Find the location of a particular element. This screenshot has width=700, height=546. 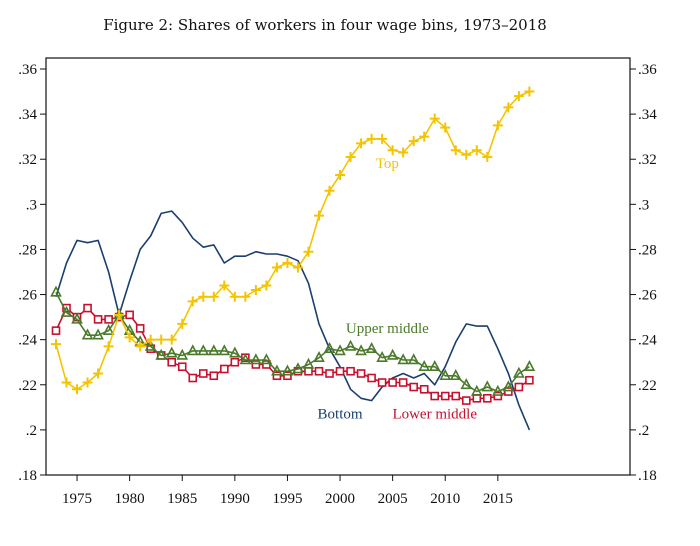

series-line-upper-middle is located at coordinates (292, 342).